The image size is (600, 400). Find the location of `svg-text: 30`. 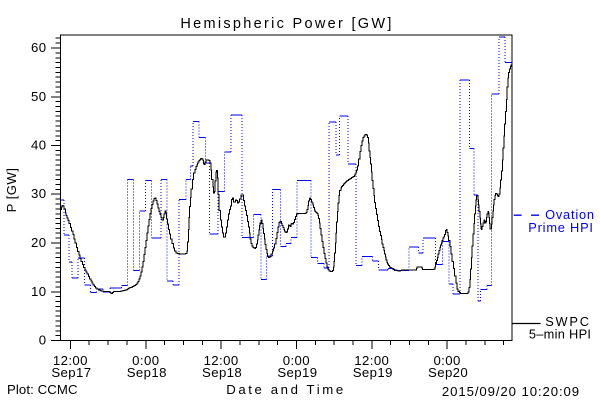

svg-text: 30 is located at coordinates (38, 193).